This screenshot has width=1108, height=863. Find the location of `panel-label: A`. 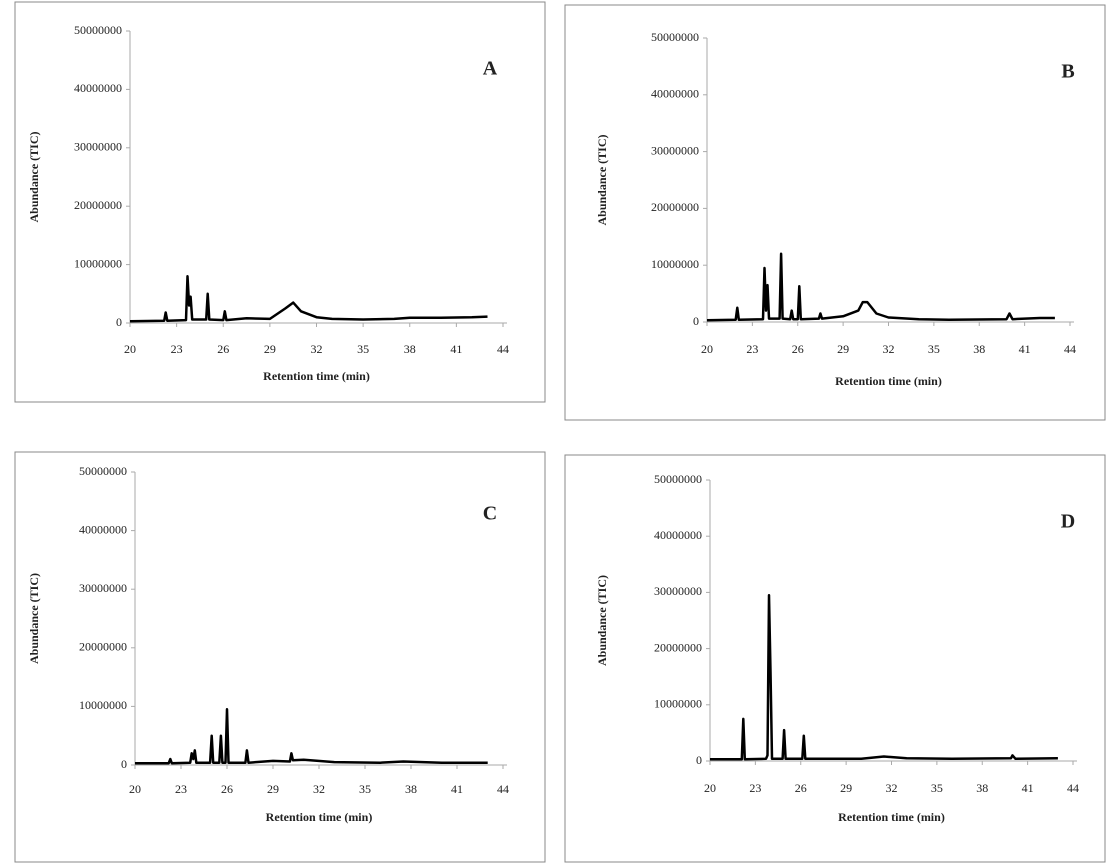

panel-label: A is located at coordinates (490, 69).